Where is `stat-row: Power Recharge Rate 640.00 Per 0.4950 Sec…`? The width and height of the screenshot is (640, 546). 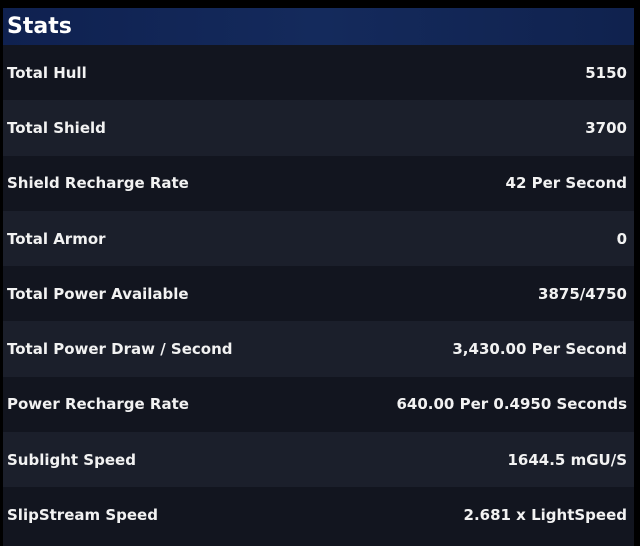
stat-row: Power Recharge Rate 640.00 Per 0.4950 Sec… is located at coordinates (318, 404).